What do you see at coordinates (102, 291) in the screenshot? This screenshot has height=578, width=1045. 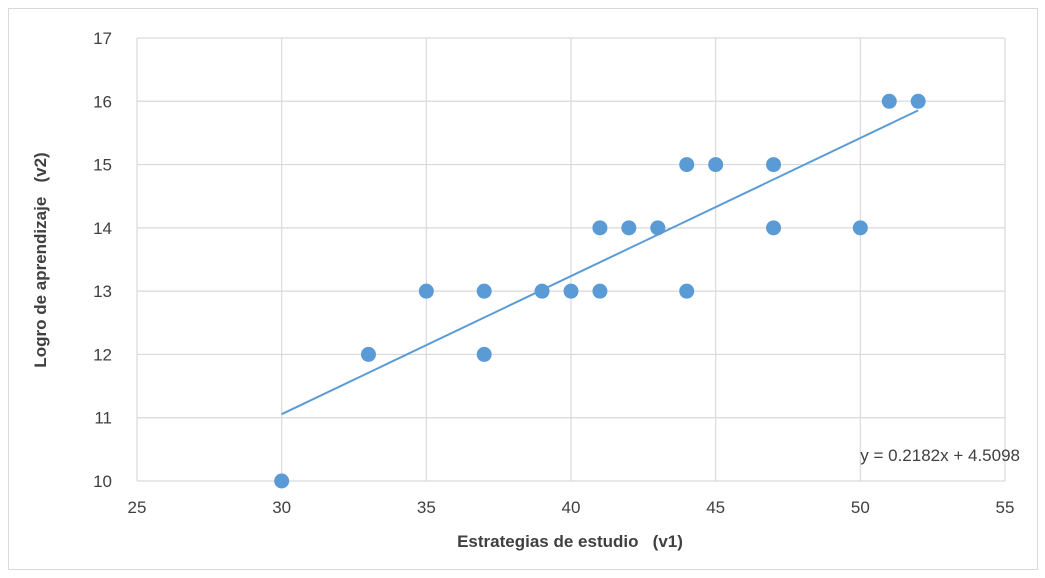 I see `y-tick-label: 13` at bounding box center [102, 291].